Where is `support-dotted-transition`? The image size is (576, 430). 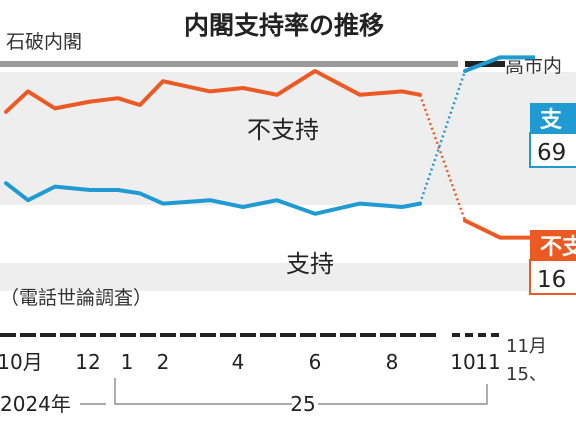
support-dotted-transition is located at coordinates (442, 137).